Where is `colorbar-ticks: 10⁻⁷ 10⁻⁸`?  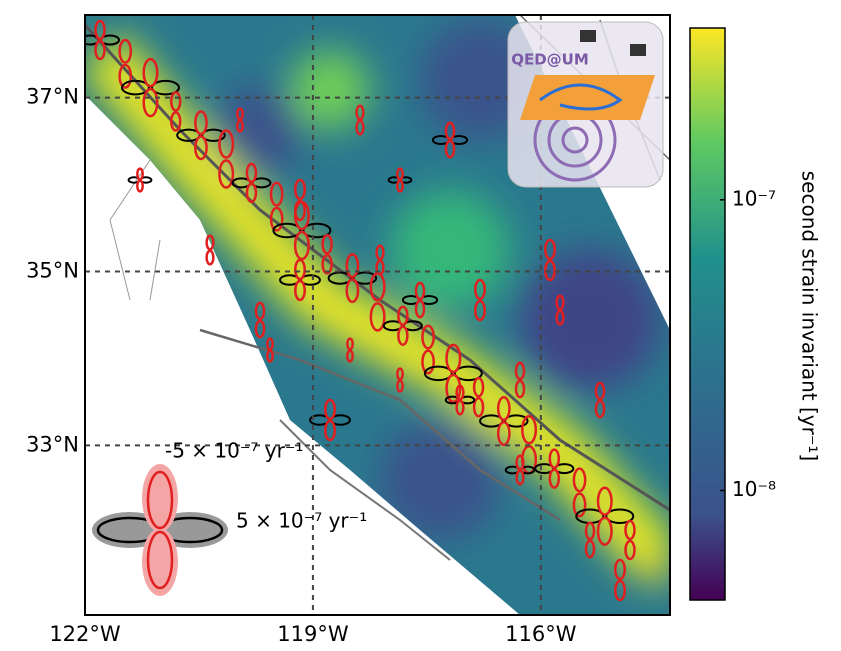
colorbar-ticks: 10⁻⁷ 10⁻⁸ is located at coordinates (748, 343).